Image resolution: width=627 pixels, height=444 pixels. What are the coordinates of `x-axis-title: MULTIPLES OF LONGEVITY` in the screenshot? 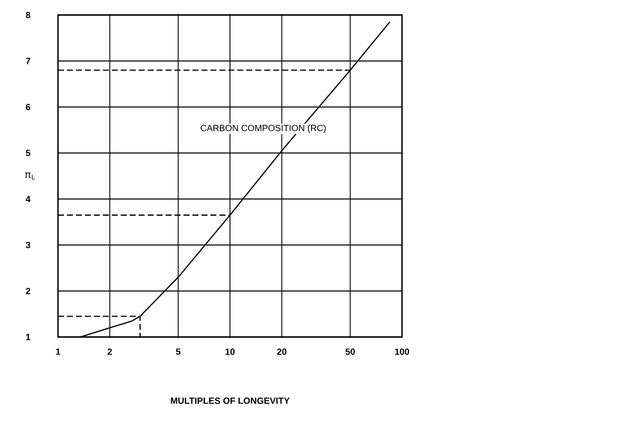 It's located at (230, 401).